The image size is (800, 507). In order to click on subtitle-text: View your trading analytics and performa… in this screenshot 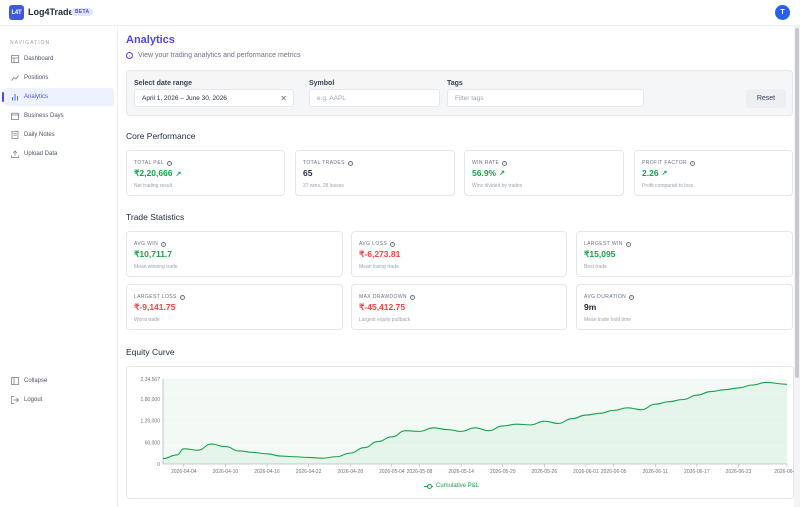, I will do `click(219, 55)`.